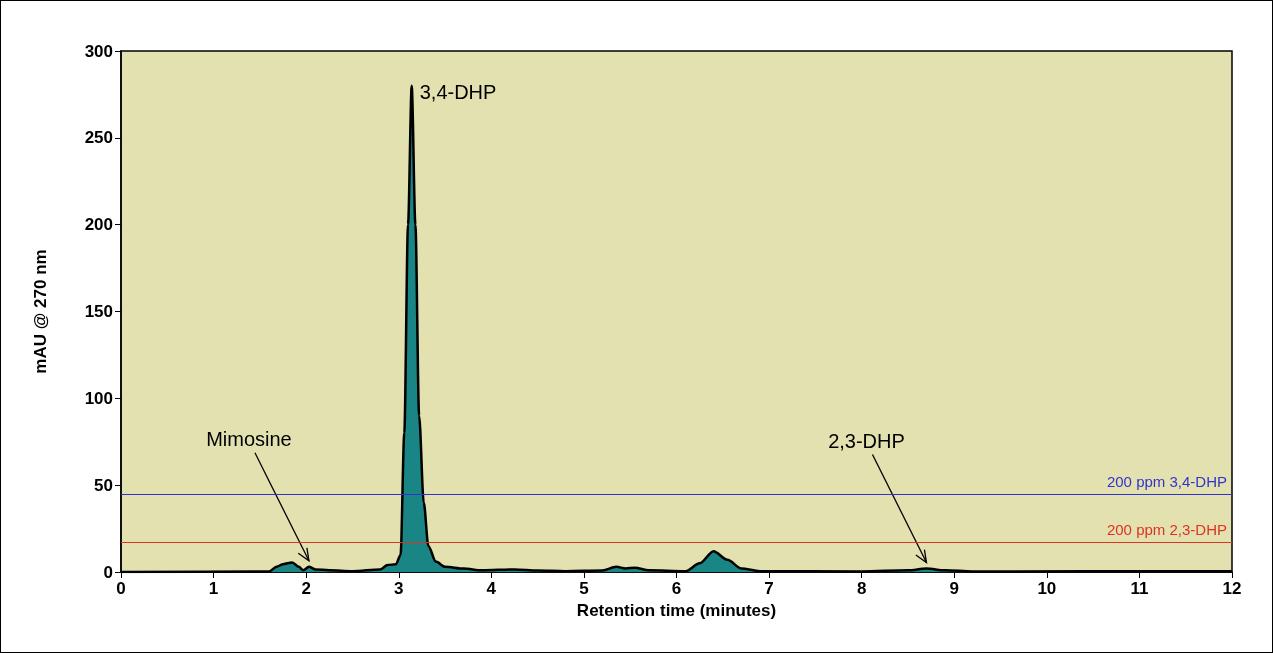 This screenshot has height=653, width=1273. What do you see at coordinates (676, 610) in the screenshot?
I see `x-axis-title: Retention time (minutes)` at bounding box center [676, 610].